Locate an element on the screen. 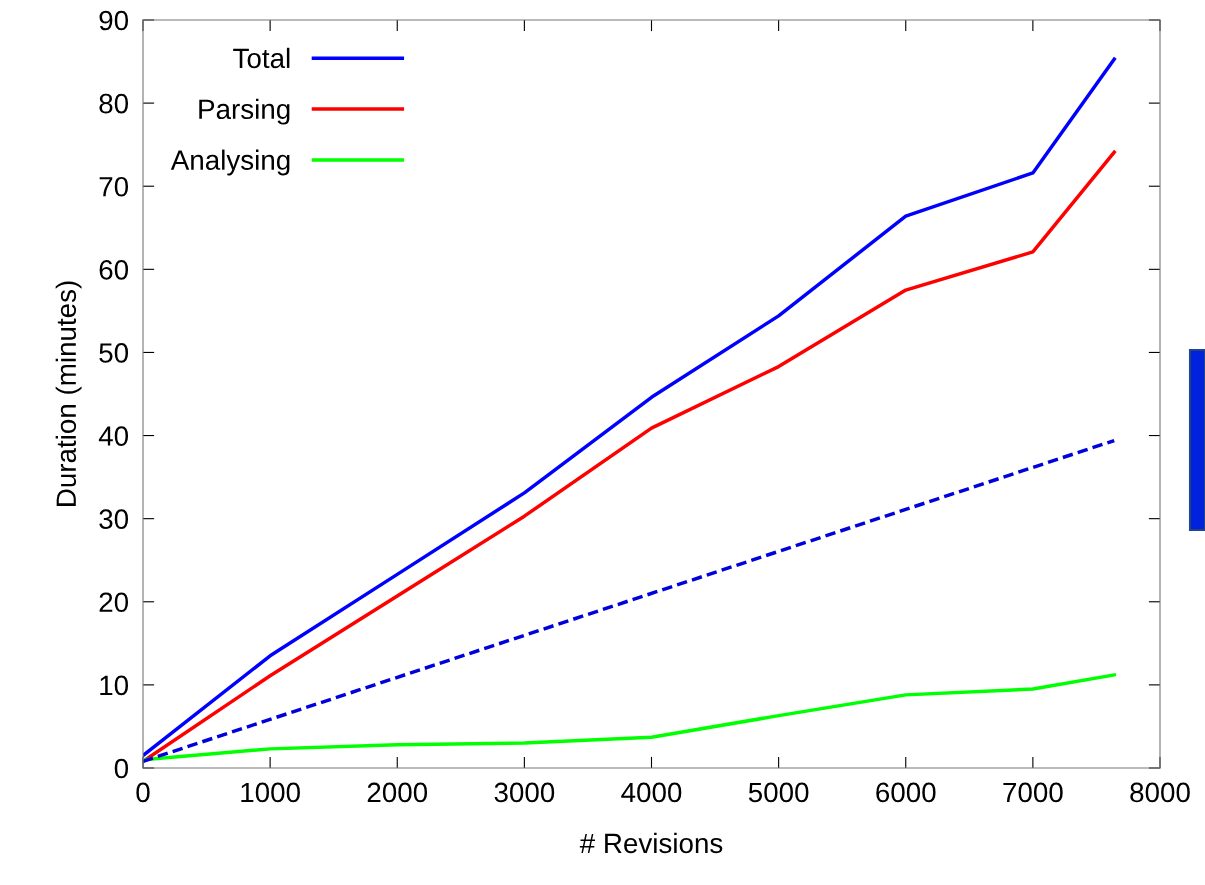 This screenshot has width=1205, height=885. x-tick-label: 2000 is located at coordinates (397, 792).